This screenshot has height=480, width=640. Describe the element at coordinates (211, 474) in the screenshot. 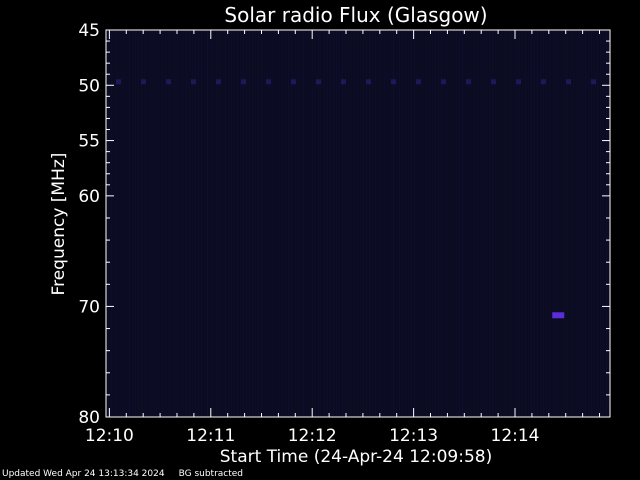

I see `bg-note: BG subtracted` at that location.